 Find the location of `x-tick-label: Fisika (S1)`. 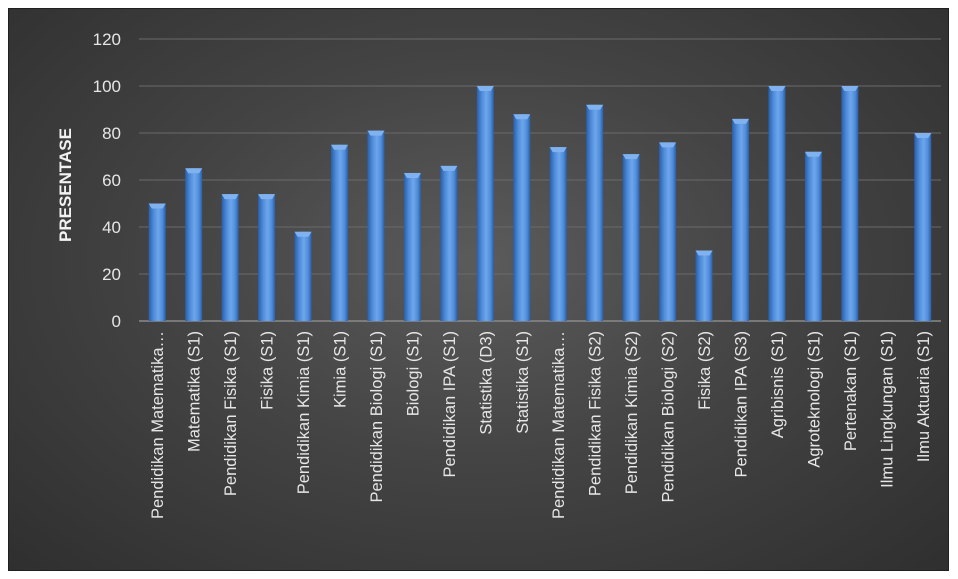

x-tick-label: Fisika (S1) is located at coordinates (268, 370).